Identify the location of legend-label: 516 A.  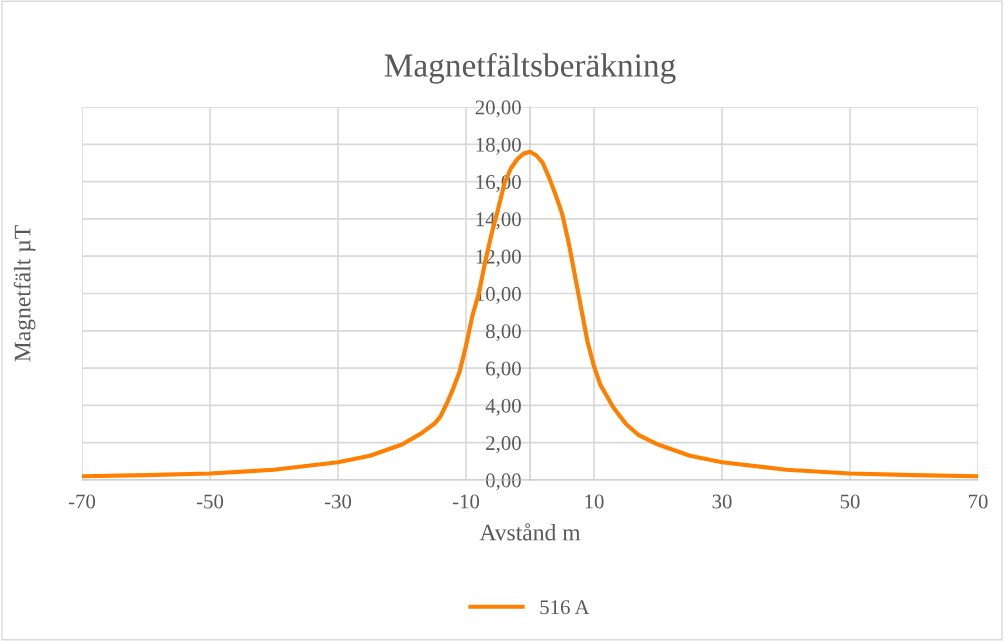
(565, 607).